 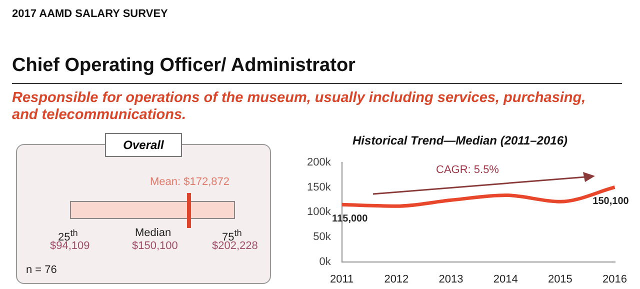 What do you see at coordinates (190, 182) in the screenshot?
I see `text: Mean: $172,872` at bounding box center [190, 182].